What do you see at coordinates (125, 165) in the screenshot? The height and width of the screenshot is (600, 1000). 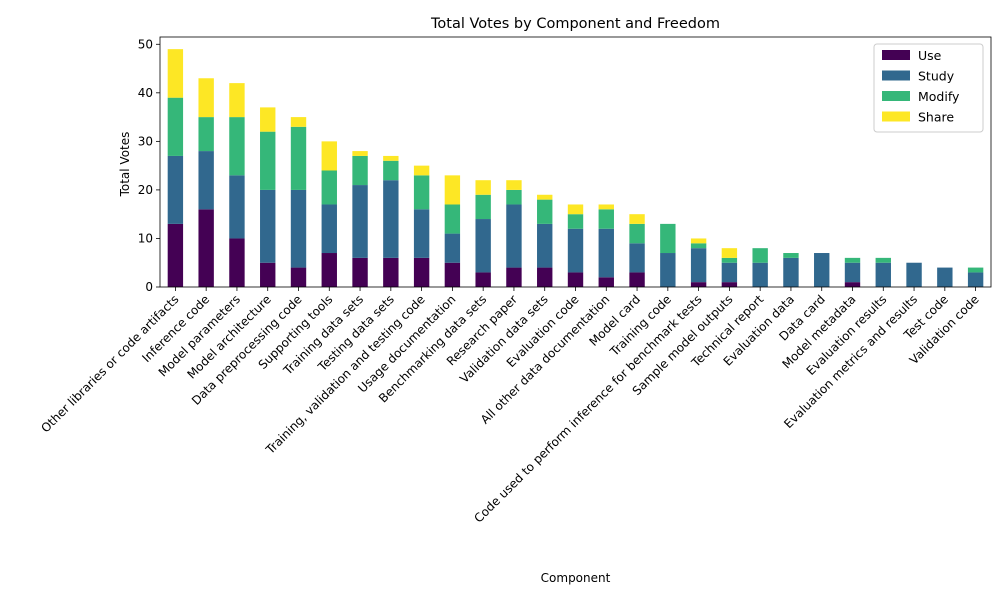 I see `y-axis-label: Total Votes` at bounding box center [125, 165].